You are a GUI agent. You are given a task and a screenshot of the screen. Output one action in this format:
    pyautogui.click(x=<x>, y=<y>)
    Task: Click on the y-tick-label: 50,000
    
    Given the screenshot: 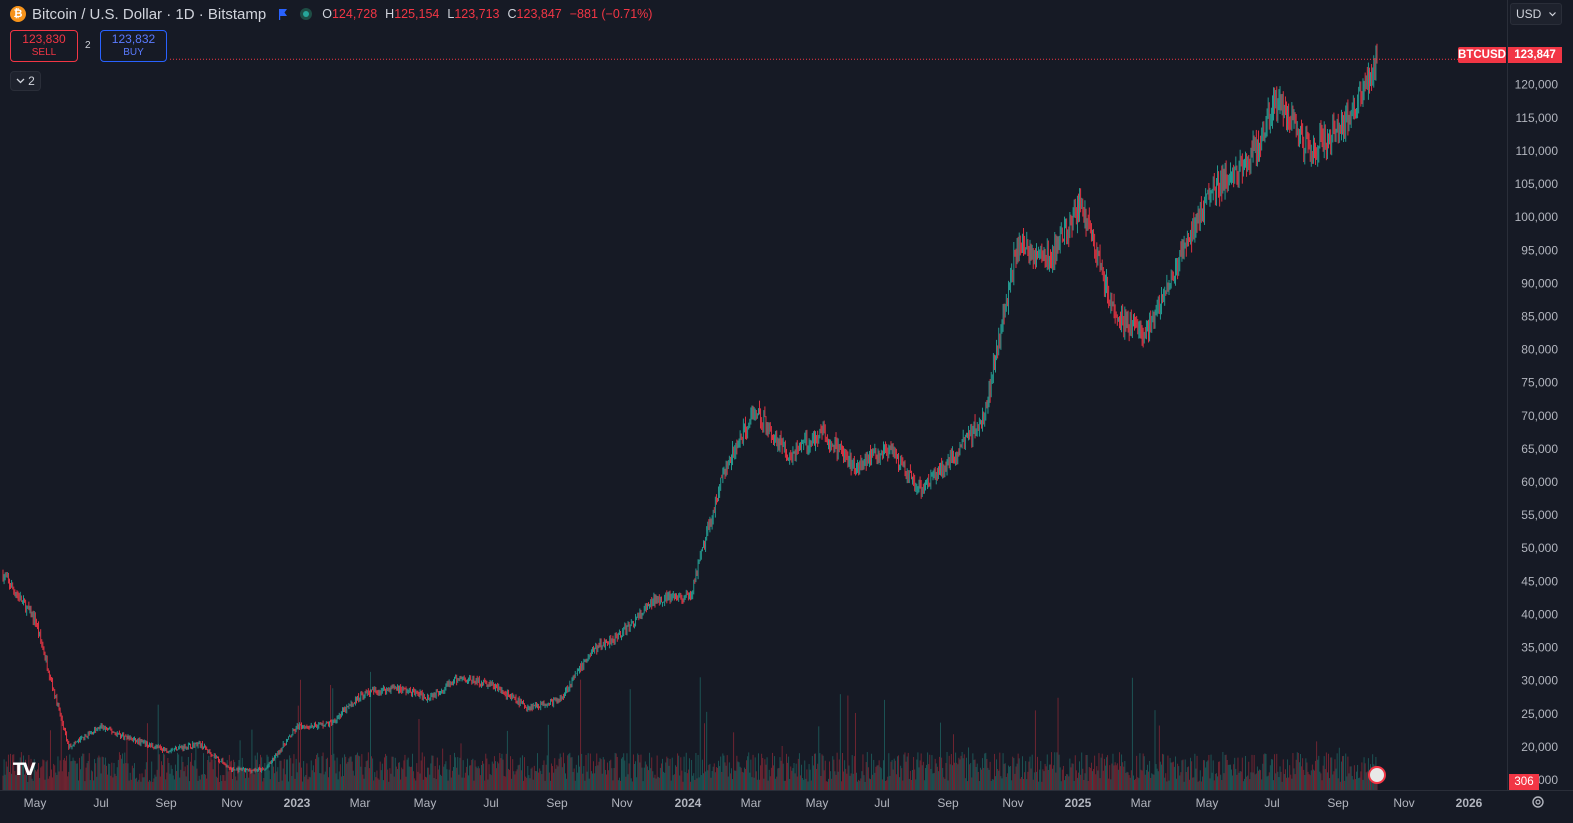 What is the action you would take?
    pyautogui.click(x=1539, y=548)
    